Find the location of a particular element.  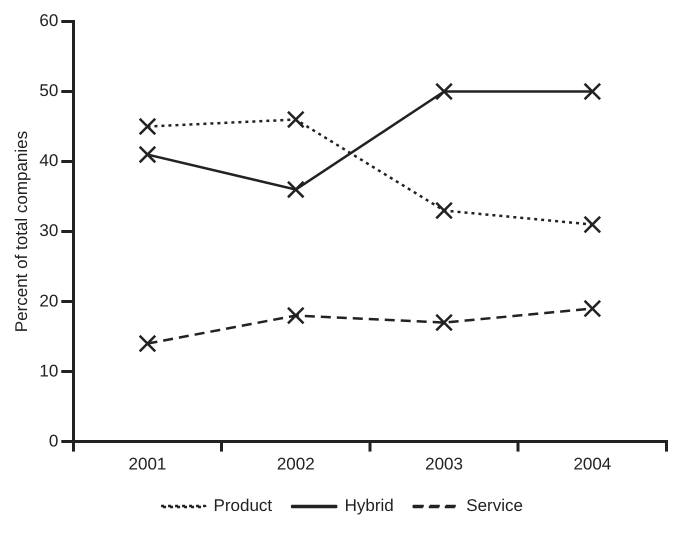

y-tick-label: 20 is located at coordinates (48, 300).